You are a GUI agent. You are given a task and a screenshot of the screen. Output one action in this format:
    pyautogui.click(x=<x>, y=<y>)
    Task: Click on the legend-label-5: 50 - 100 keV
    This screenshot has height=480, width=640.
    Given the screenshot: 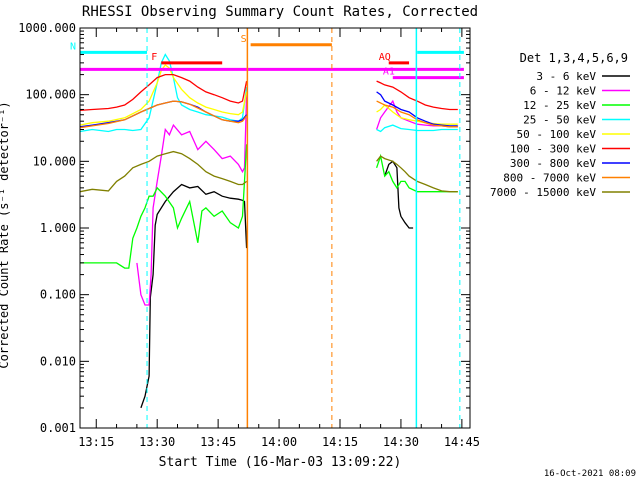 What is the action you would take?
    pyautogui.click(x=557, y=134)
    